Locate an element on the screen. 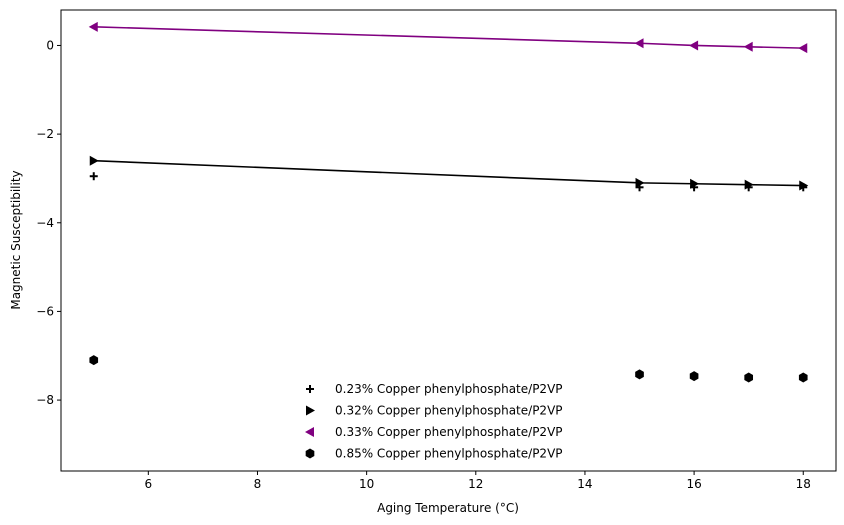  y-tick-label: −4 is located at coordinates (45, 223).